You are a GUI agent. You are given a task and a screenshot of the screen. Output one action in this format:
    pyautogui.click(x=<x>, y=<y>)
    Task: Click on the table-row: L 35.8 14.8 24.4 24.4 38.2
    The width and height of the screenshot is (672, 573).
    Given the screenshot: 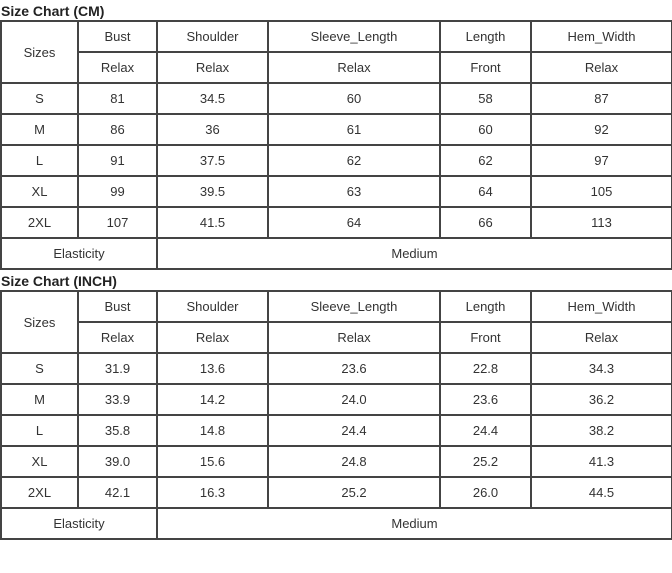 What is the action you would take?
    pyautogui.click(x=336, y=430)
    